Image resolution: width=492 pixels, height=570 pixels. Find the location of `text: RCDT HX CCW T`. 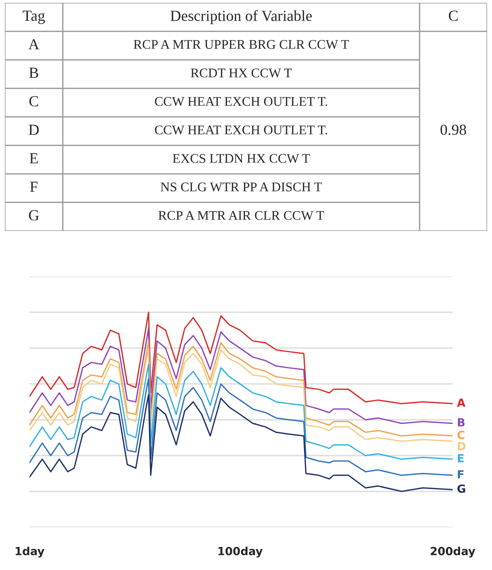

text: RCDT HX CCW T is located at coordinates (241, 73).